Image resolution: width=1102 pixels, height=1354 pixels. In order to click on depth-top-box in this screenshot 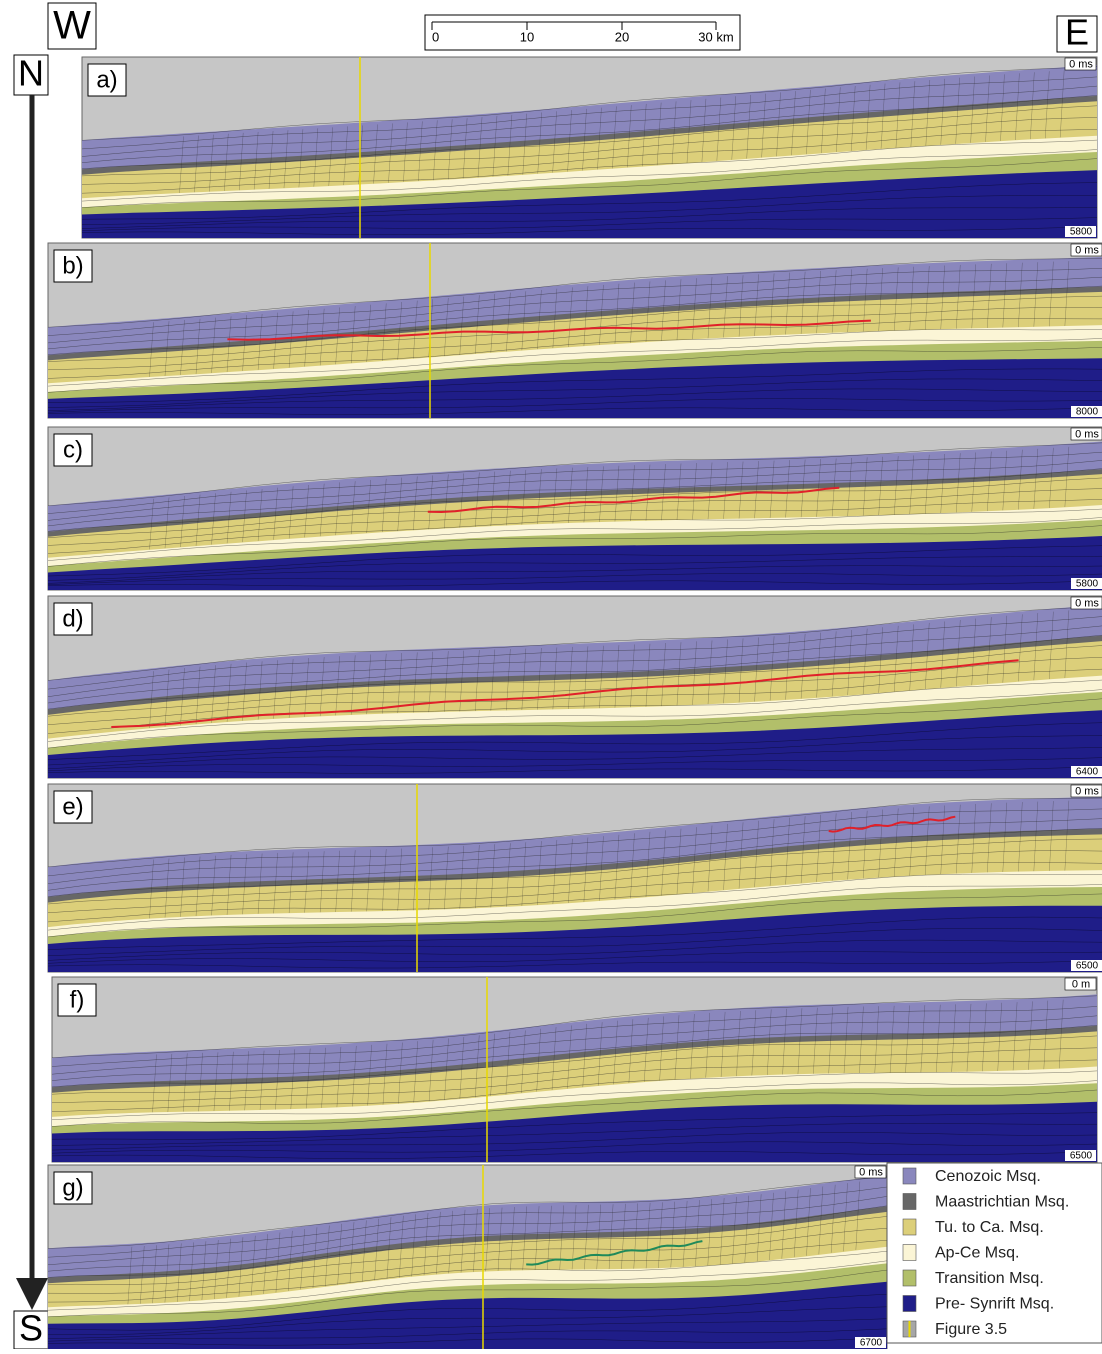, I will do `click(1086, 603)`.